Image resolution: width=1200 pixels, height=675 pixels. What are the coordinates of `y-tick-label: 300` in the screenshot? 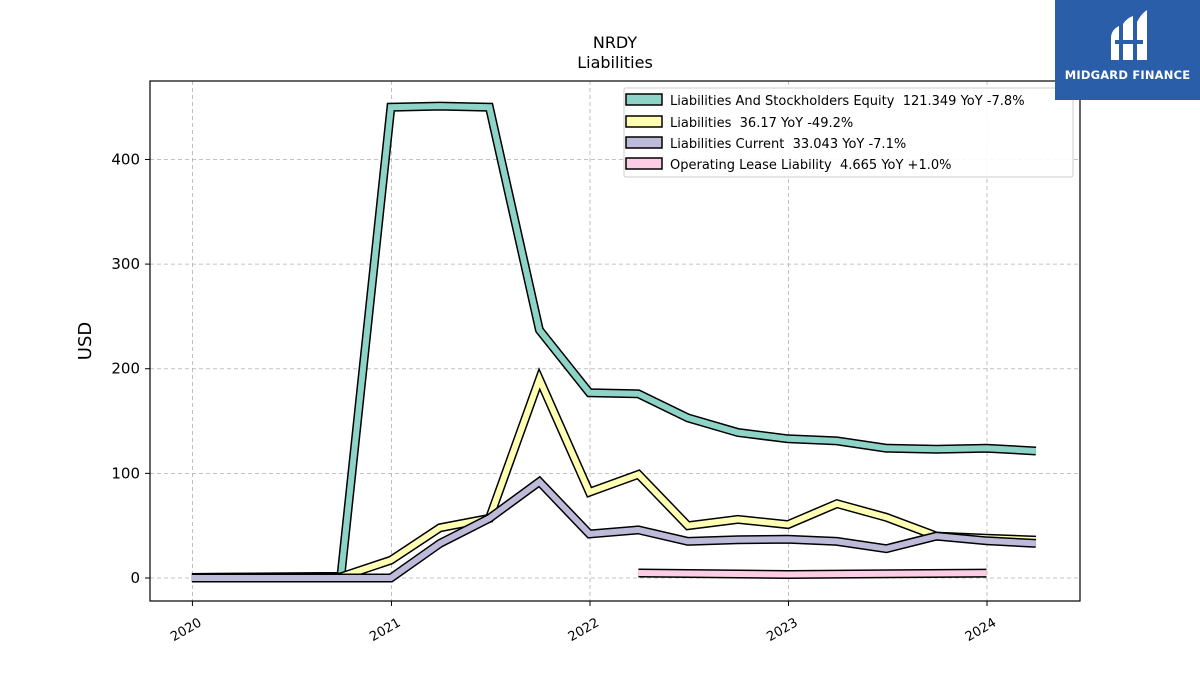 It's located at (125, 264).